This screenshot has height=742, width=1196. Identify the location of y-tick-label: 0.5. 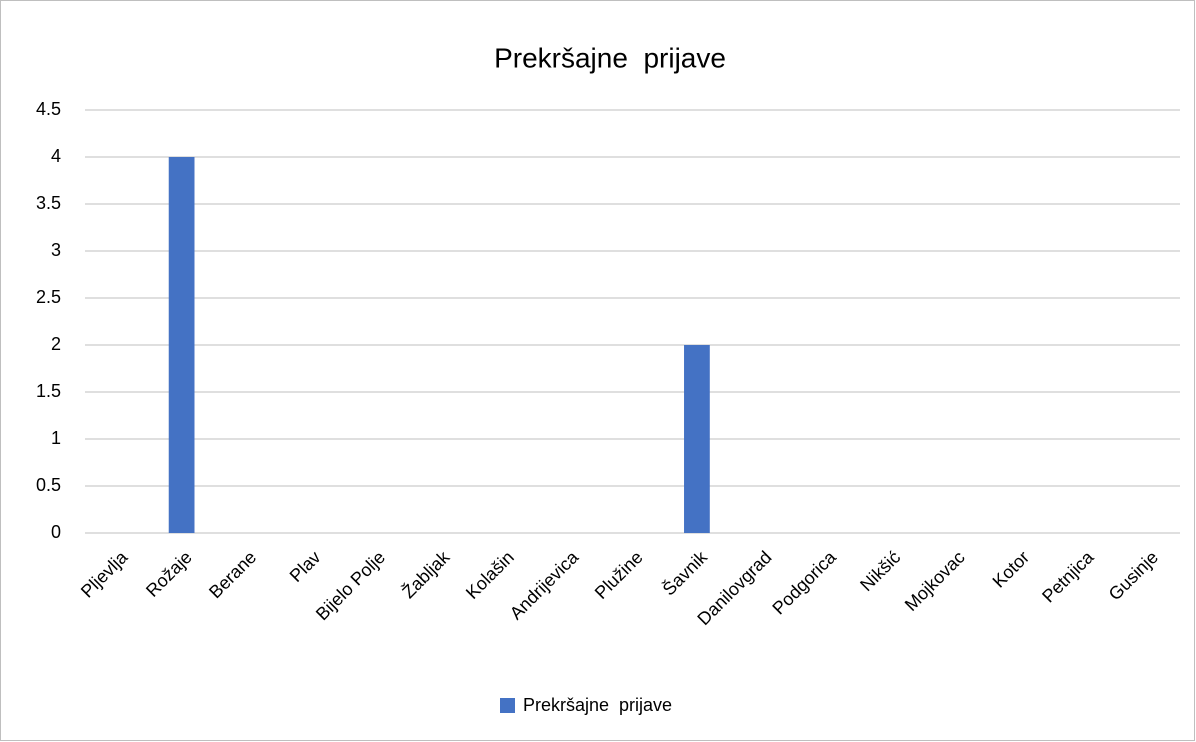
(48, 485).